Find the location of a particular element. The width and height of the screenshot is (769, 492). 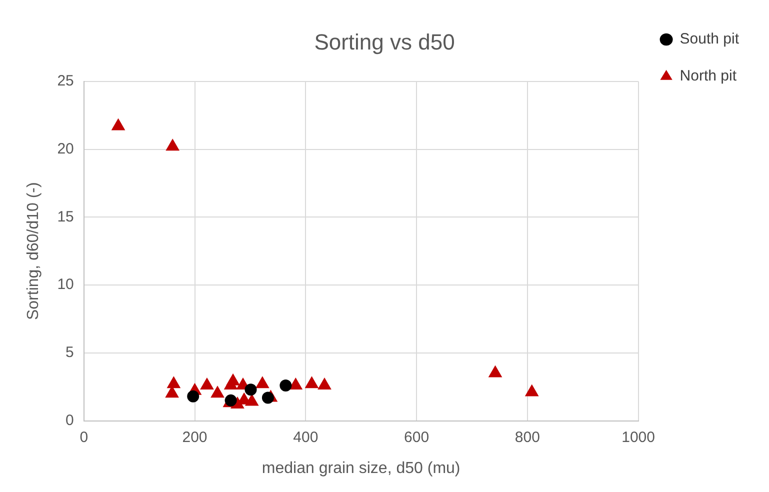

y-axis-title: Sorting, d60/d10 (-) is located at coordinates (33, 251).